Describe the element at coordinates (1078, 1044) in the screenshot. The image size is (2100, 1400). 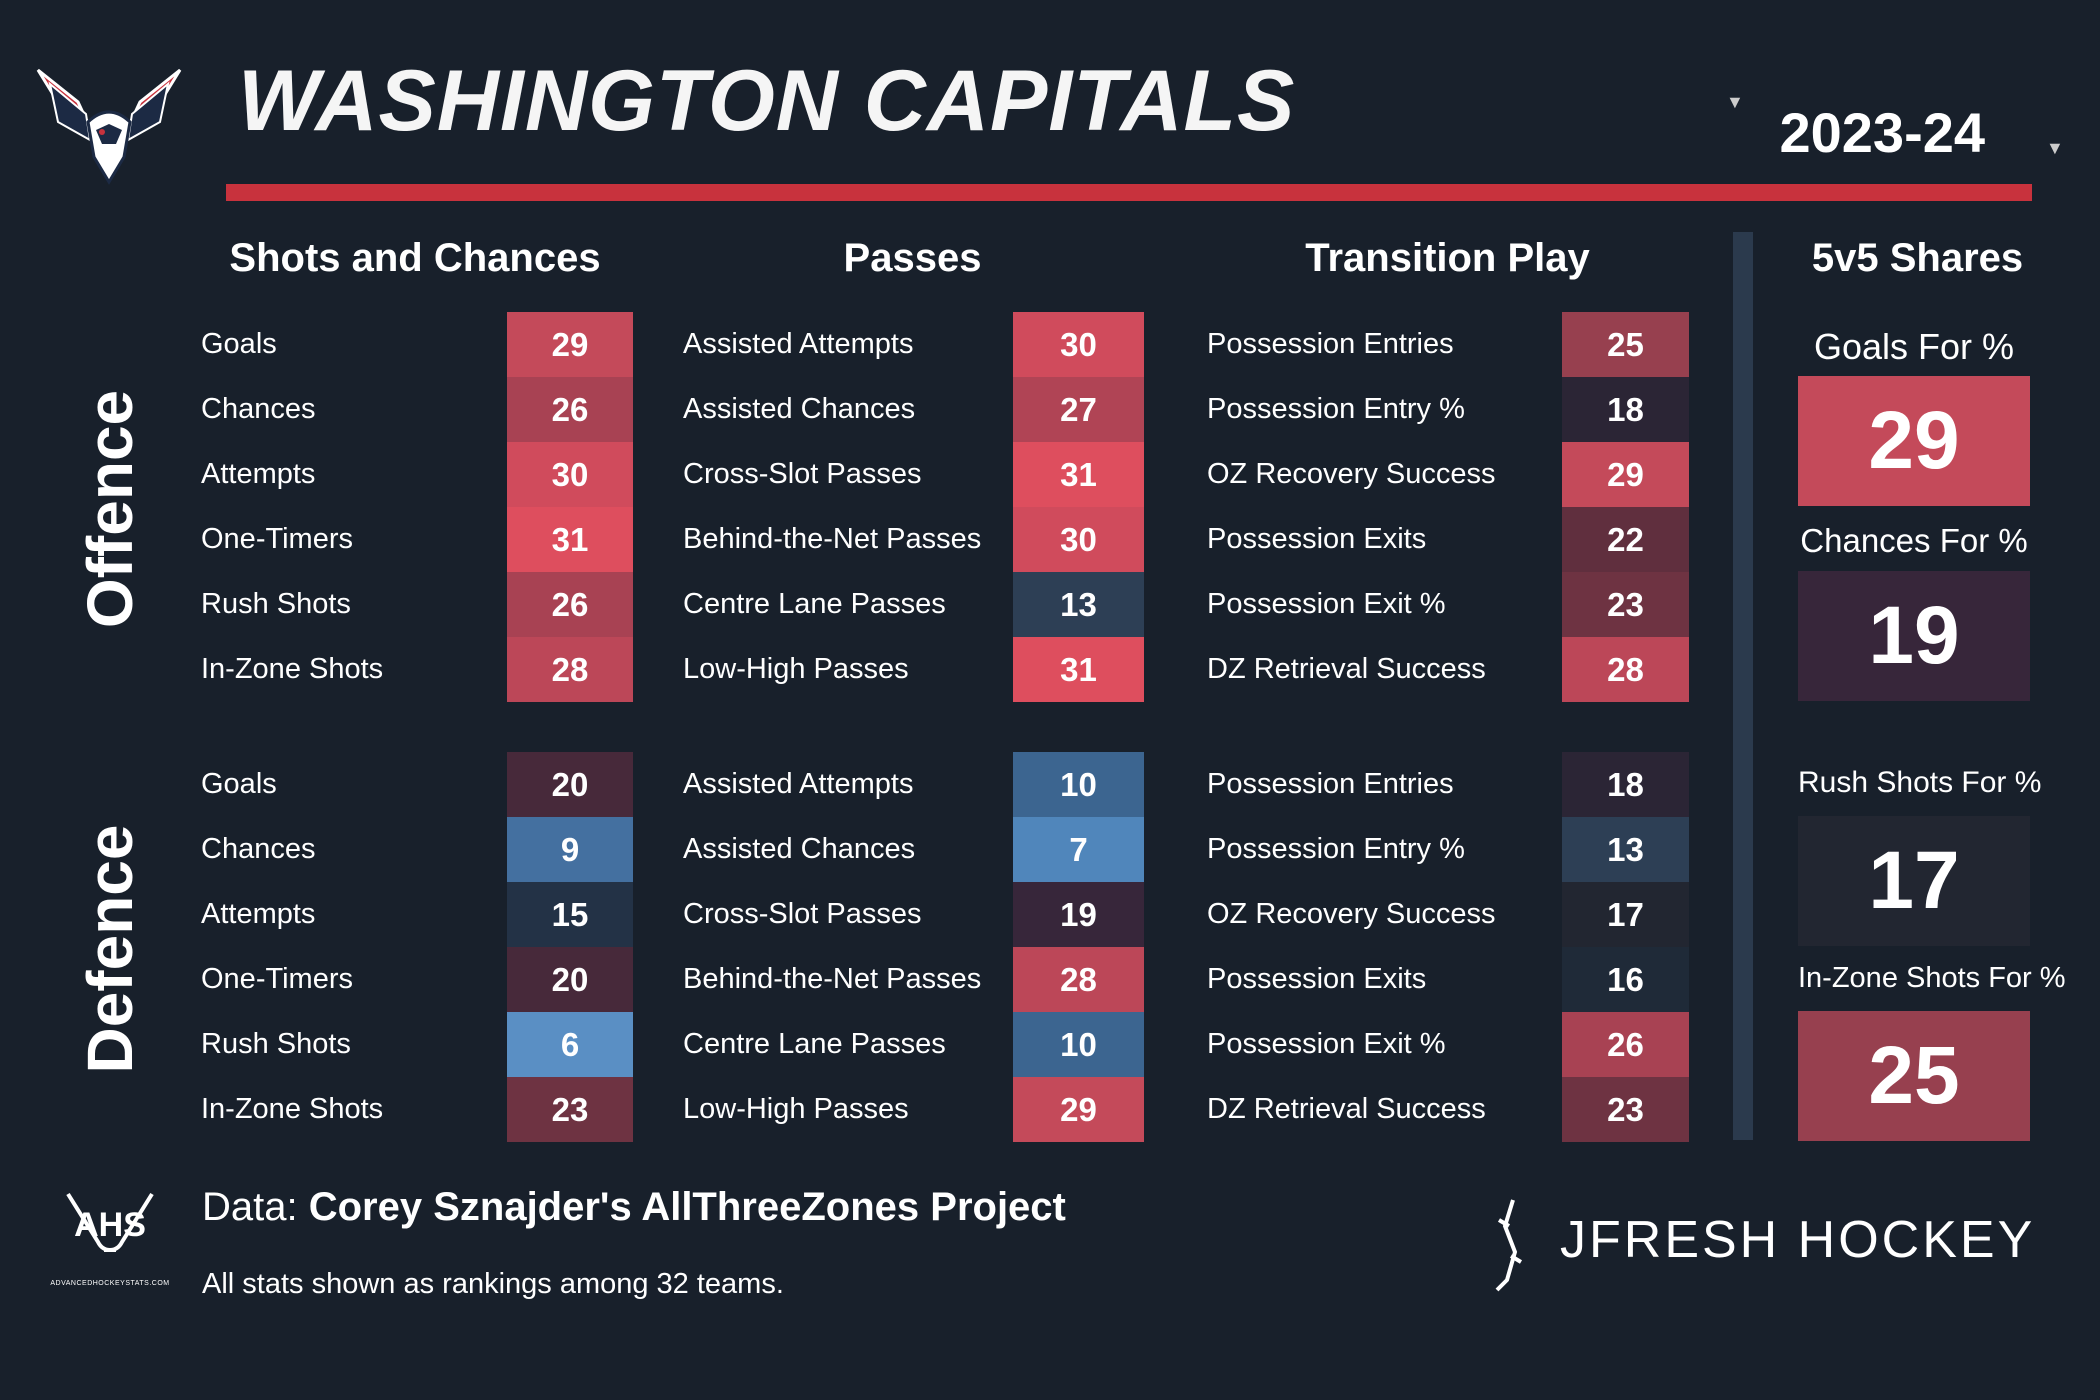
I see `rank-cell: 10` at that location.